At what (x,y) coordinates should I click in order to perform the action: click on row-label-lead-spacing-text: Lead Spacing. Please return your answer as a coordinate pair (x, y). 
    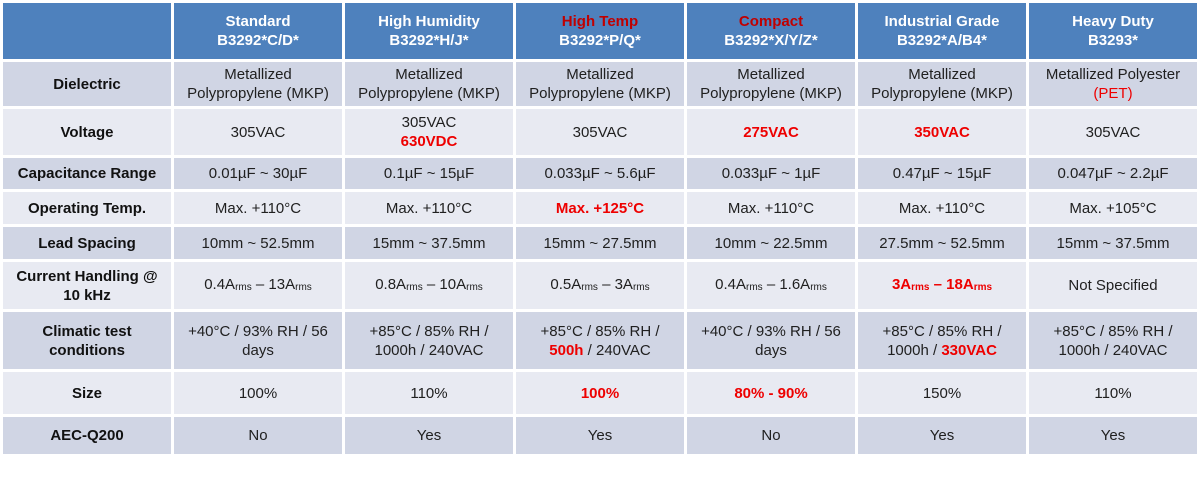
    Looking at the image, I should click on (87, 243).